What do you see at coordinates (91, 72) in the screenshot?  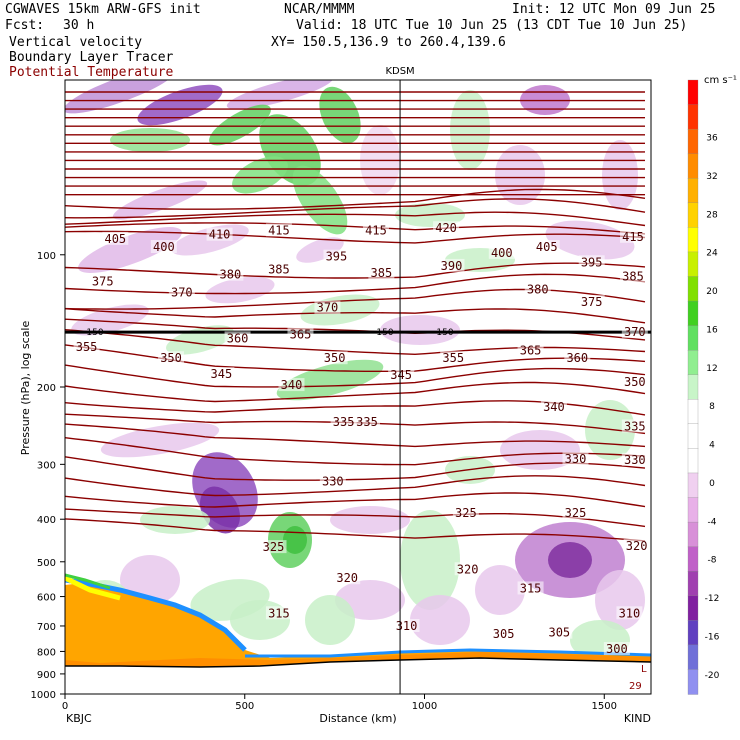 I see `field-potential-temperature: Potential Temperature` at bounding box center [91, 72].